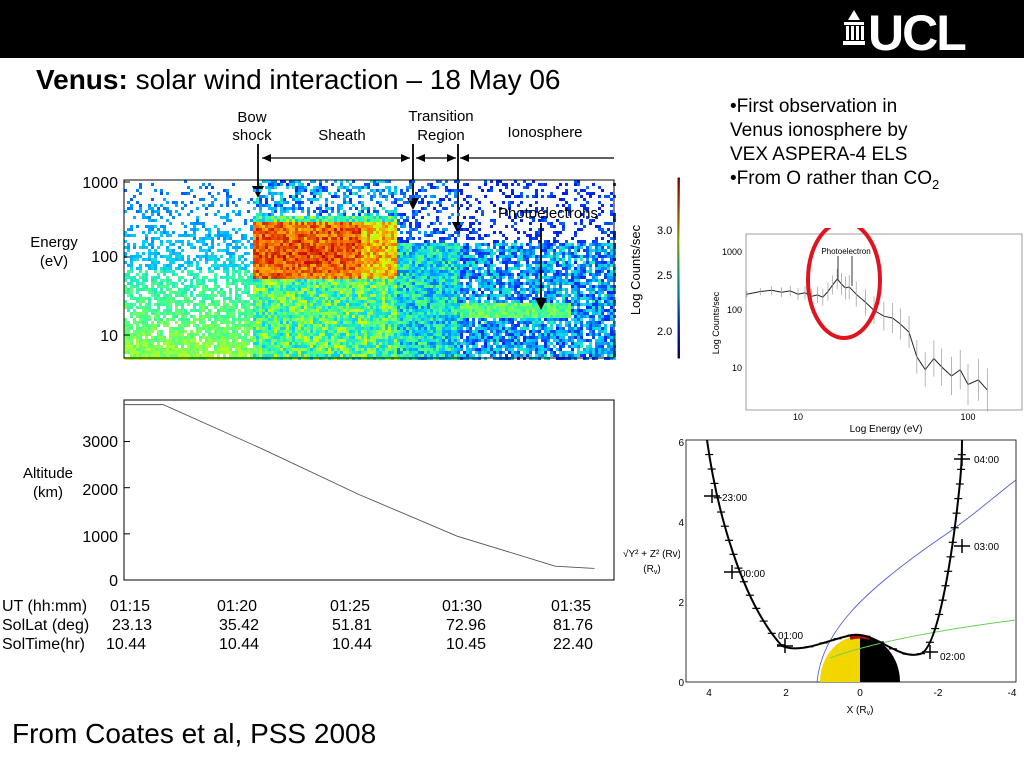 This screenshot has height=768, width=1024. Describe the element at coordinates (48, 473) in the screenshot. I see `alt-ylabel-1: Altitude` at that location.